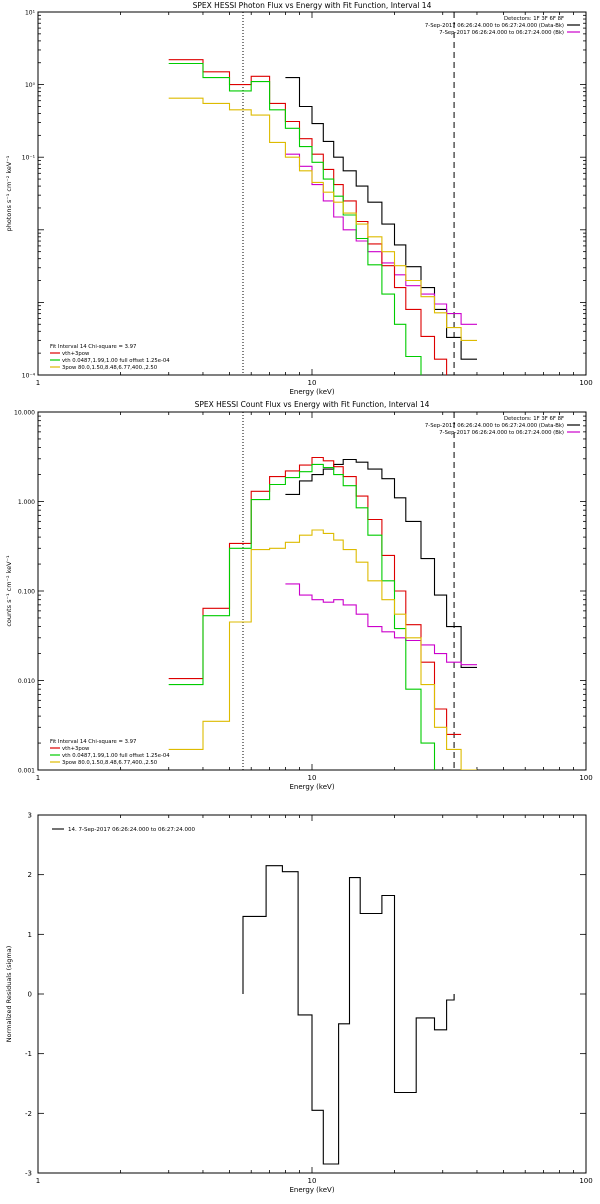  Describe the element at coordinates (26, 592) in the screenshot. I see `y-tick-label: 0.100` at that location.